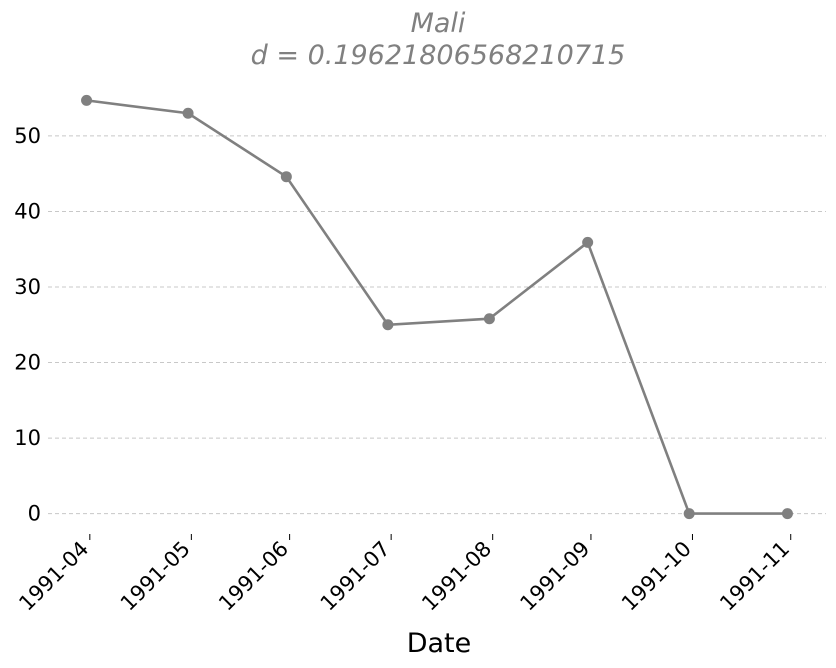  Describe the element at coordinates (27, 287) in the screenshot. I see `y-tick-label: 30` at that location.